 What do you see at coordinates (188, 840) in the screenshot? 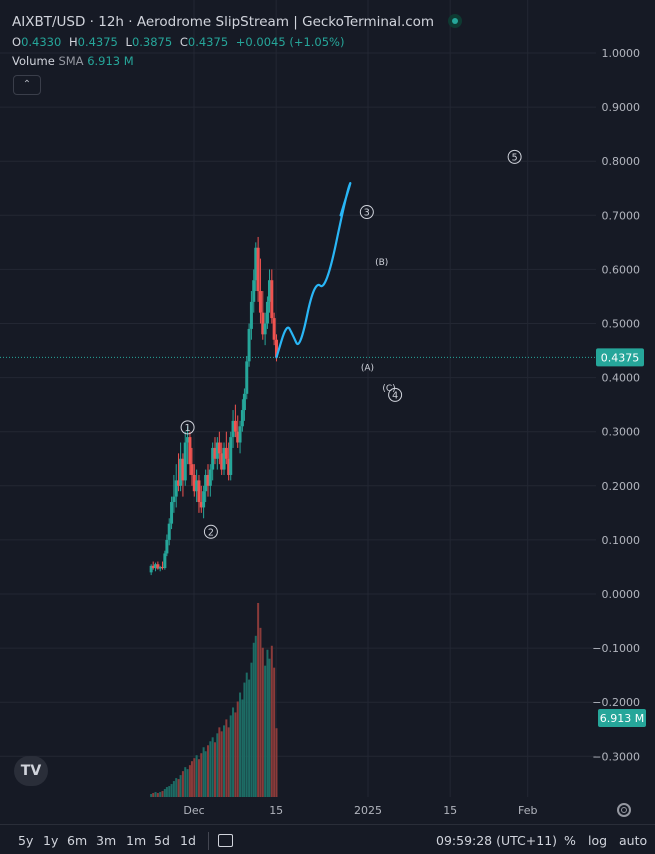
I see `timeframe-1d: 1d` at bounding box center [188, 840].